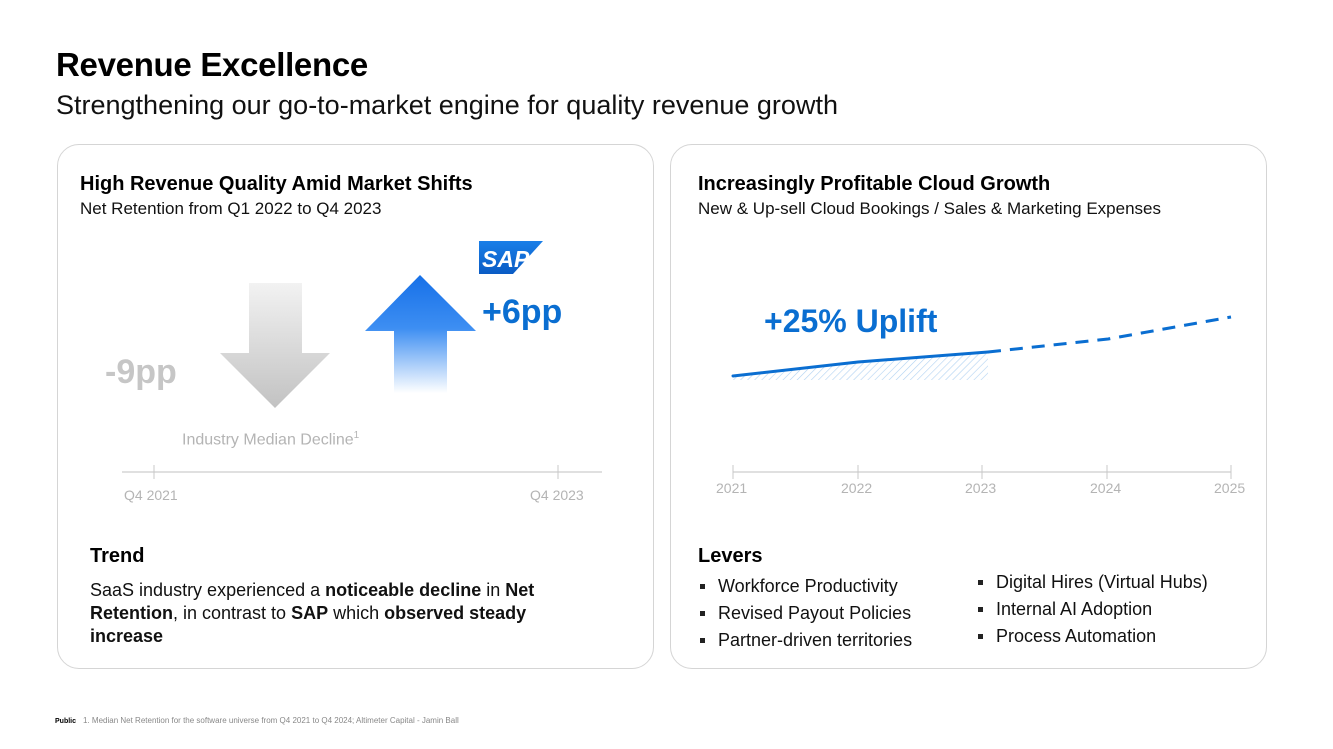 This screenshot has height=749, width=1333. I want to click on industry-decline-label: Industry Median Decline1, so click(270, 439).